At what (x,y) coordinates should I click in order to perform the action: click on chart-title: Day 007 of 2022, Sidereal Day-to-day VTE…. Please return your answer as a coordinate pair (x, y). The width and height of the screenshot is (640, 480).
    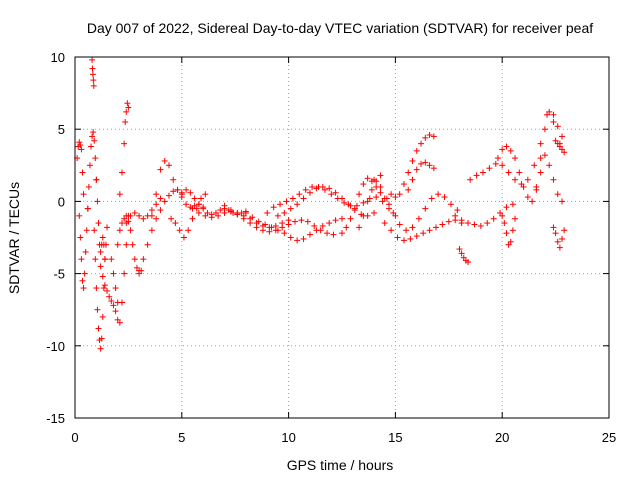
    Looking at the image, I should click on (340, 28).